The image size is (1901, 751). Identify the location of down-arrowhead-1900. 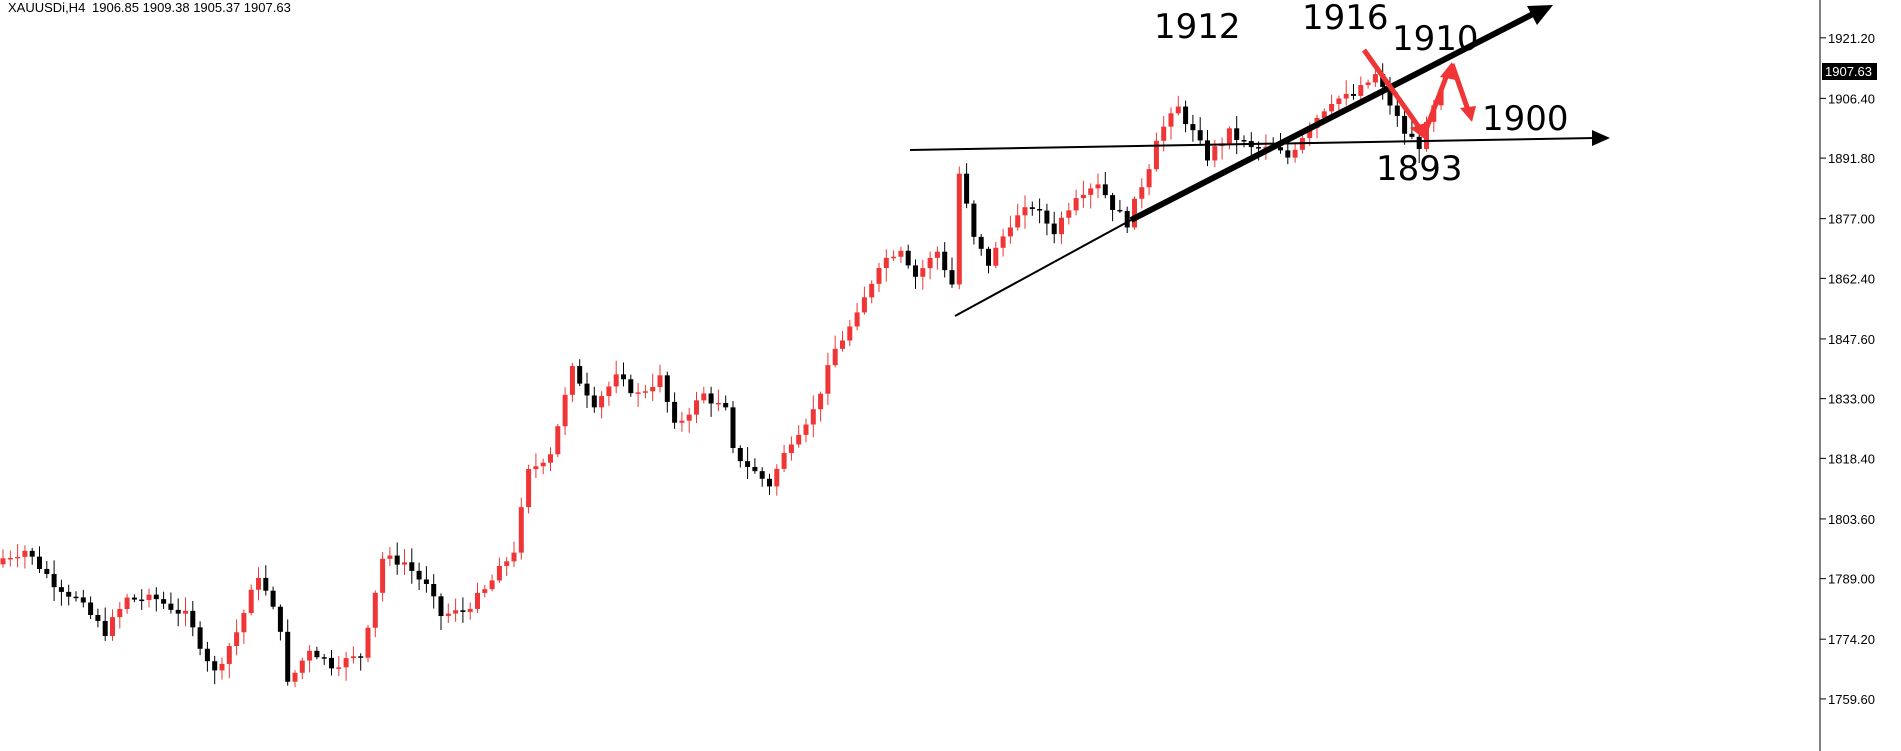
(1468, 114).